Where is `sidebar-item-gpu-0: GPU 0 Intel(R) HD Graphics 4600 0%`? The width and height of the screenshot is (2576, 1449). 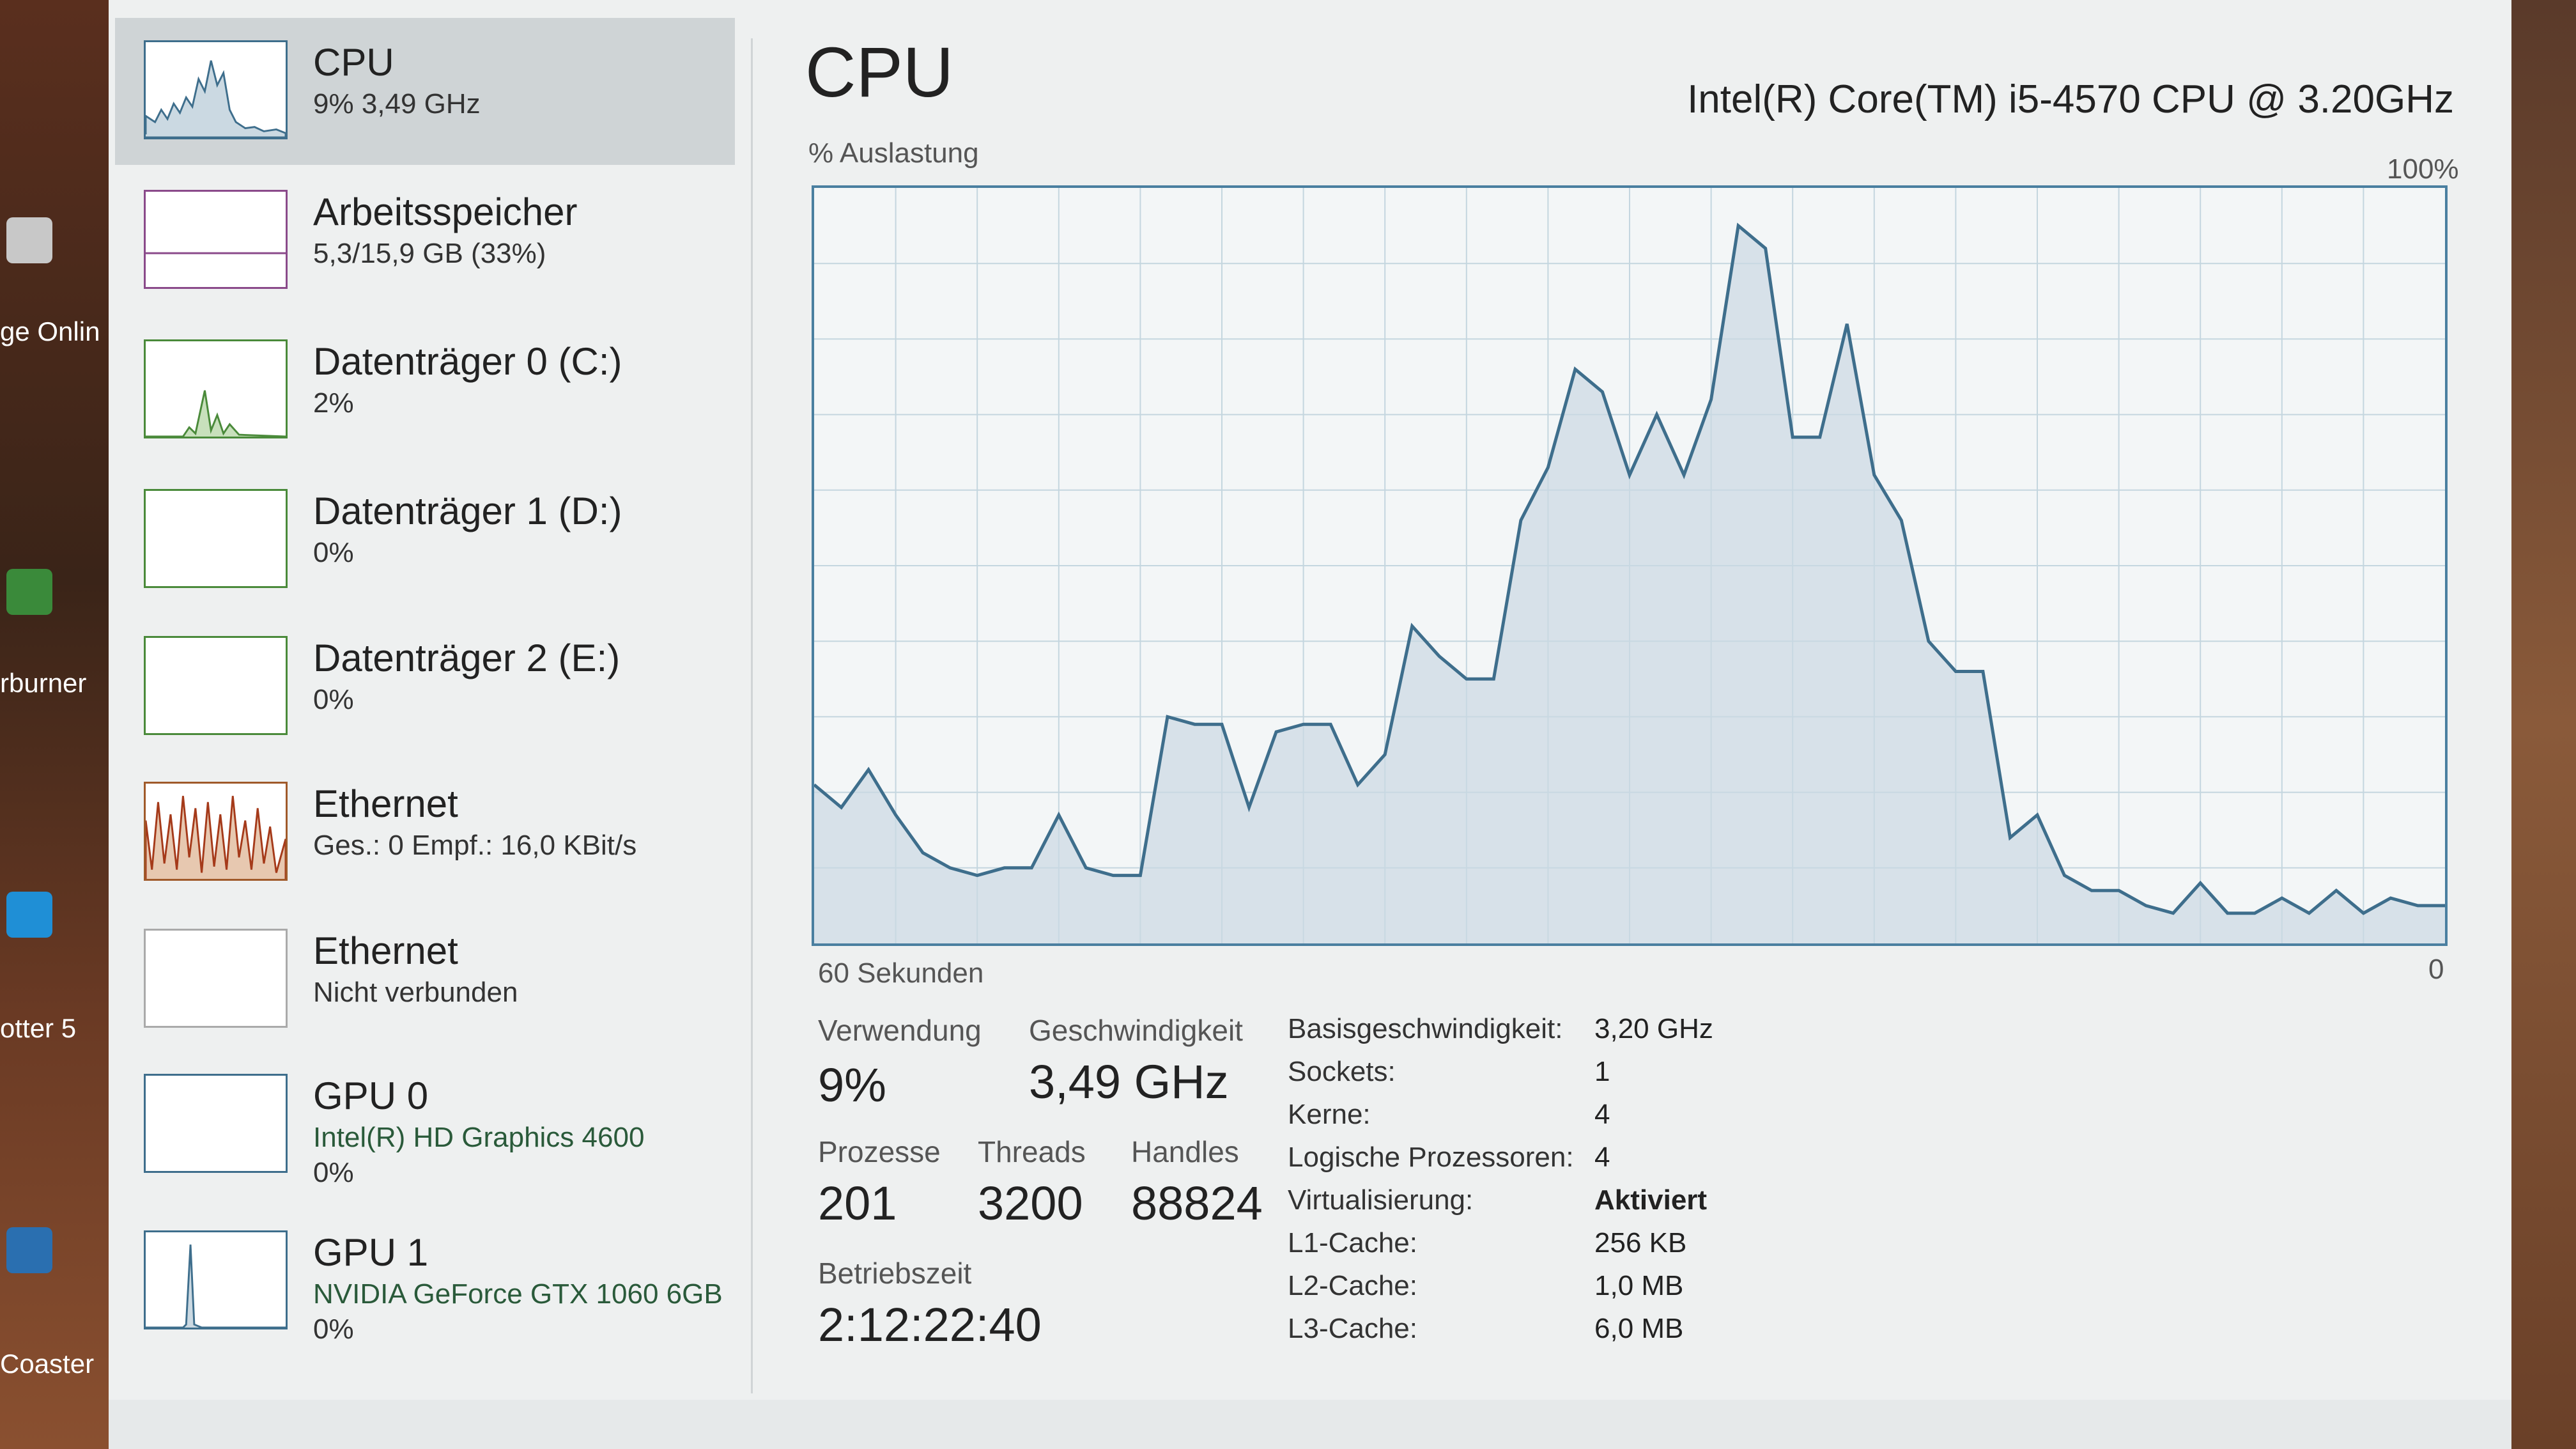 sidebar-item-gpu-0: GPU 0 Intel(R) HD Graphics 4600 0% is located at coordinates (425, 1124).